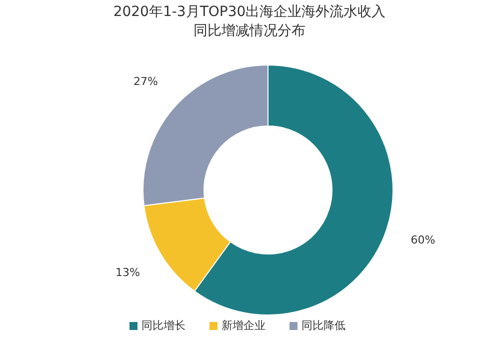  What do you see at coordinates (146, 81) in the screenshot?
I see `data-label: 27%` at bounding box center [146, 81].